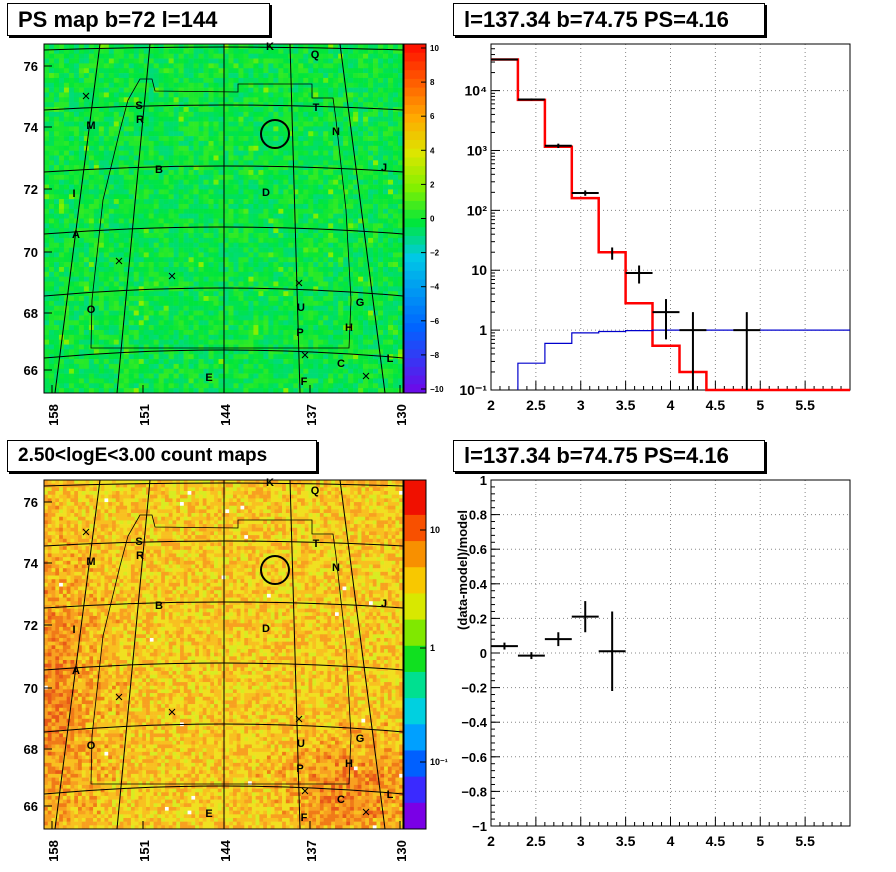 The width and height of the screenshot is (896, 872). What do you see at coordinates (138, 19) in the screenshot?
I see `ps-map-title: PS map b=72 l=144` at bounding box center [138, 19].